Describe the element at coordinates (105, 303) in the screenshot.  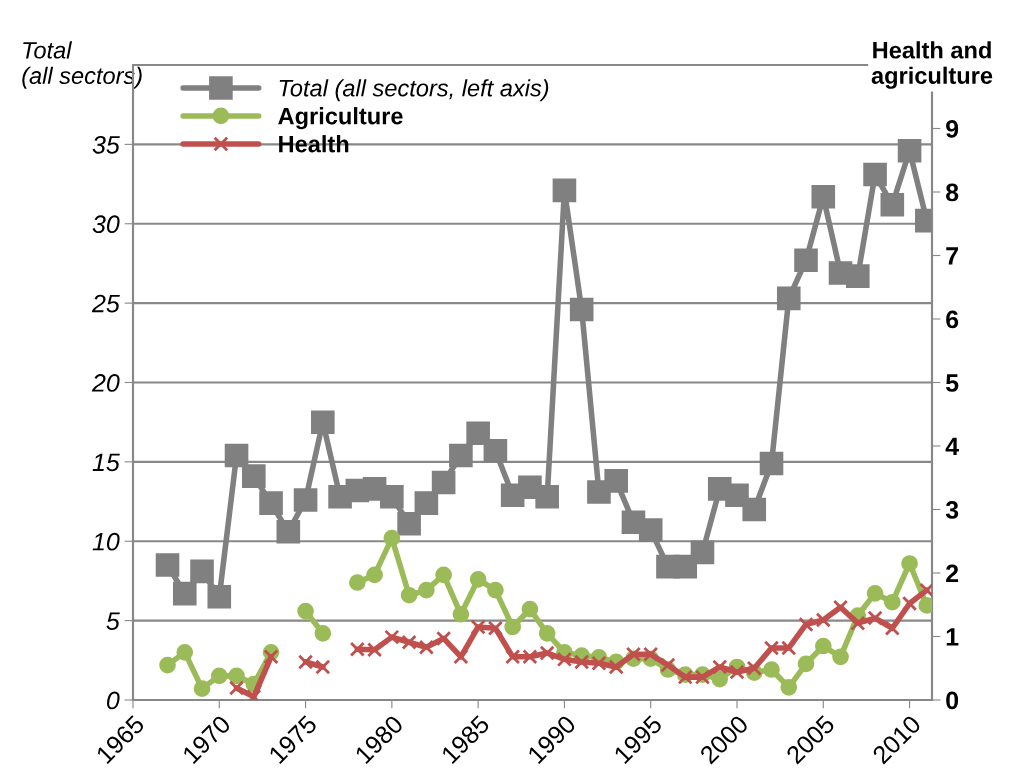
I see `y-tick-label: 25` at that location.